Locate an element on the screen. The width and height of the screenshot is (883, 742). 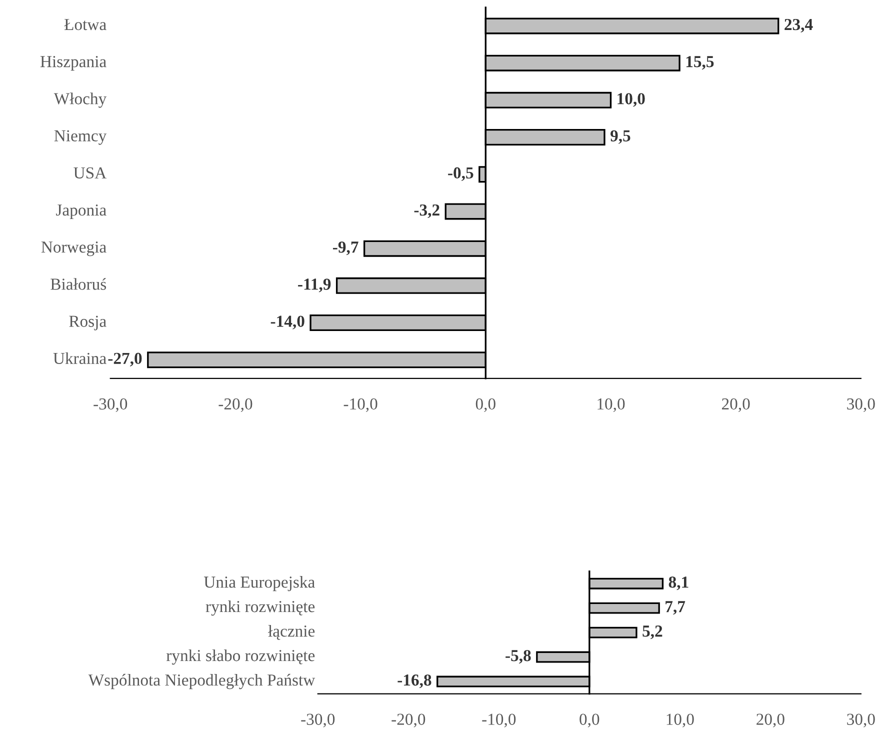
y-tick-label: Łotwa is located at coordinates (85, 24).